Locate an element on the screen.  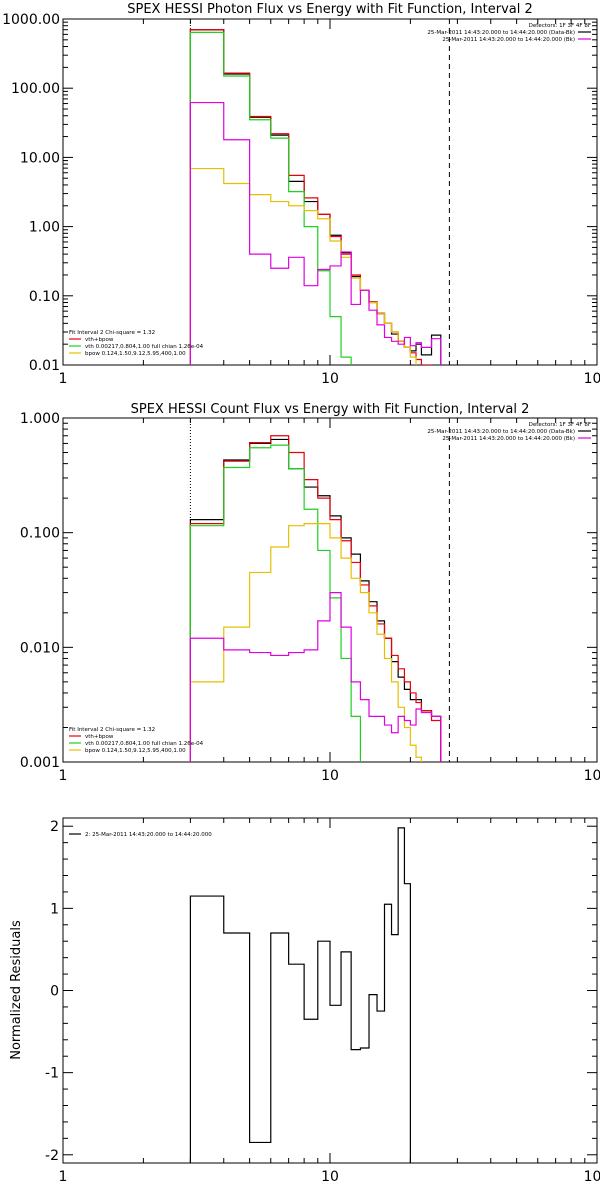
y-tick-label: 0.10 is located at coordinates (44, 297).